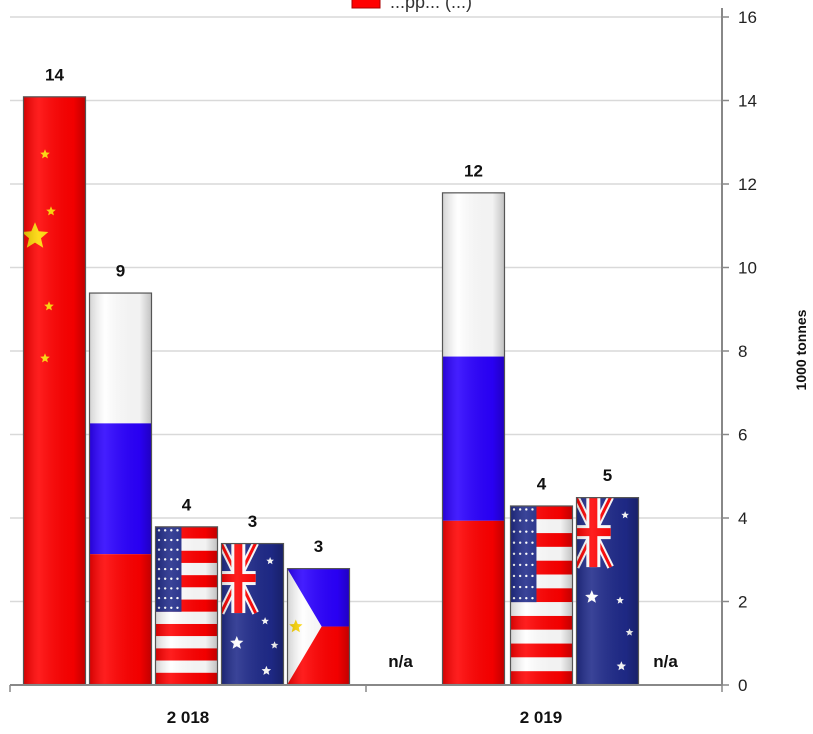  Describe the element at coordinates (431, 6) in the screenshot. I see `legend-text: ...pp... (...)` at that location.